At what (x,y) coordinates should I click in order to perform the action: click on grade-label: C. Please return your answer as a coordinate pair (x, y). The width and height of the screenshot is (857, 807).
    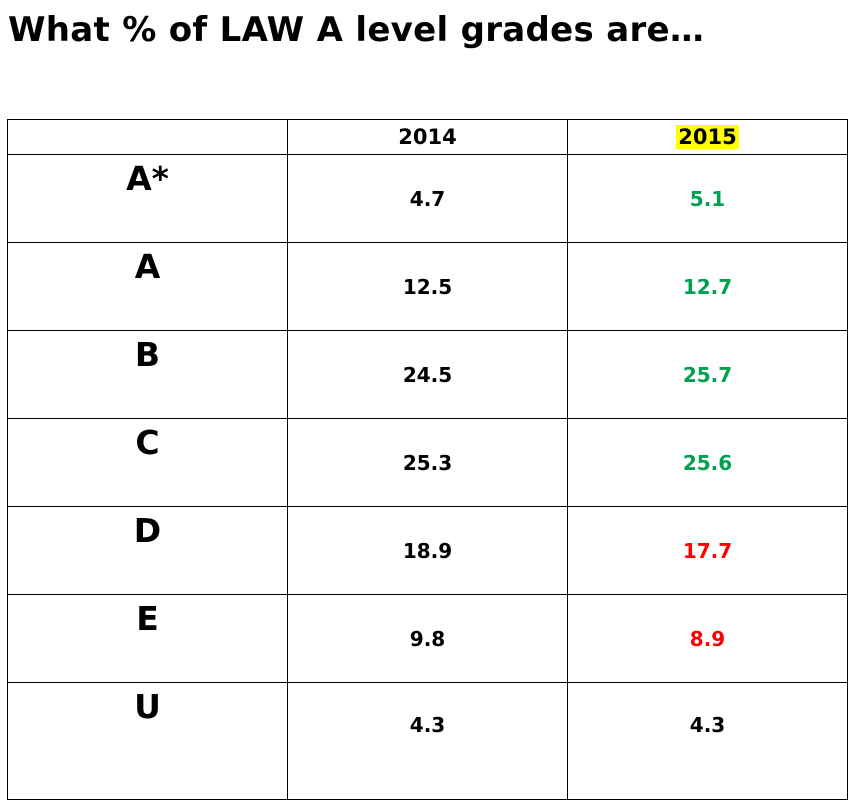
    Looking at the image, I should click on (147, 462).